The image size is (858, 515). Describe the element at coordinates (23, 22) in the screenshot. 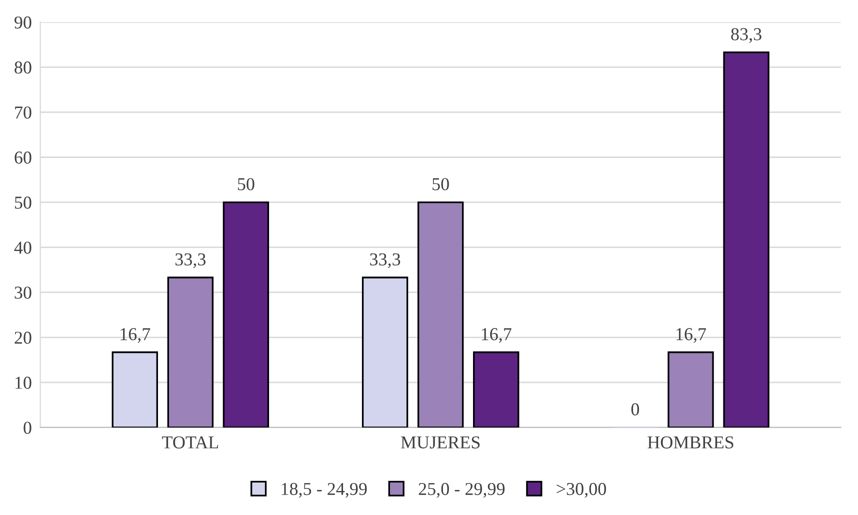

I see `y-tick-label: 90` at that location.